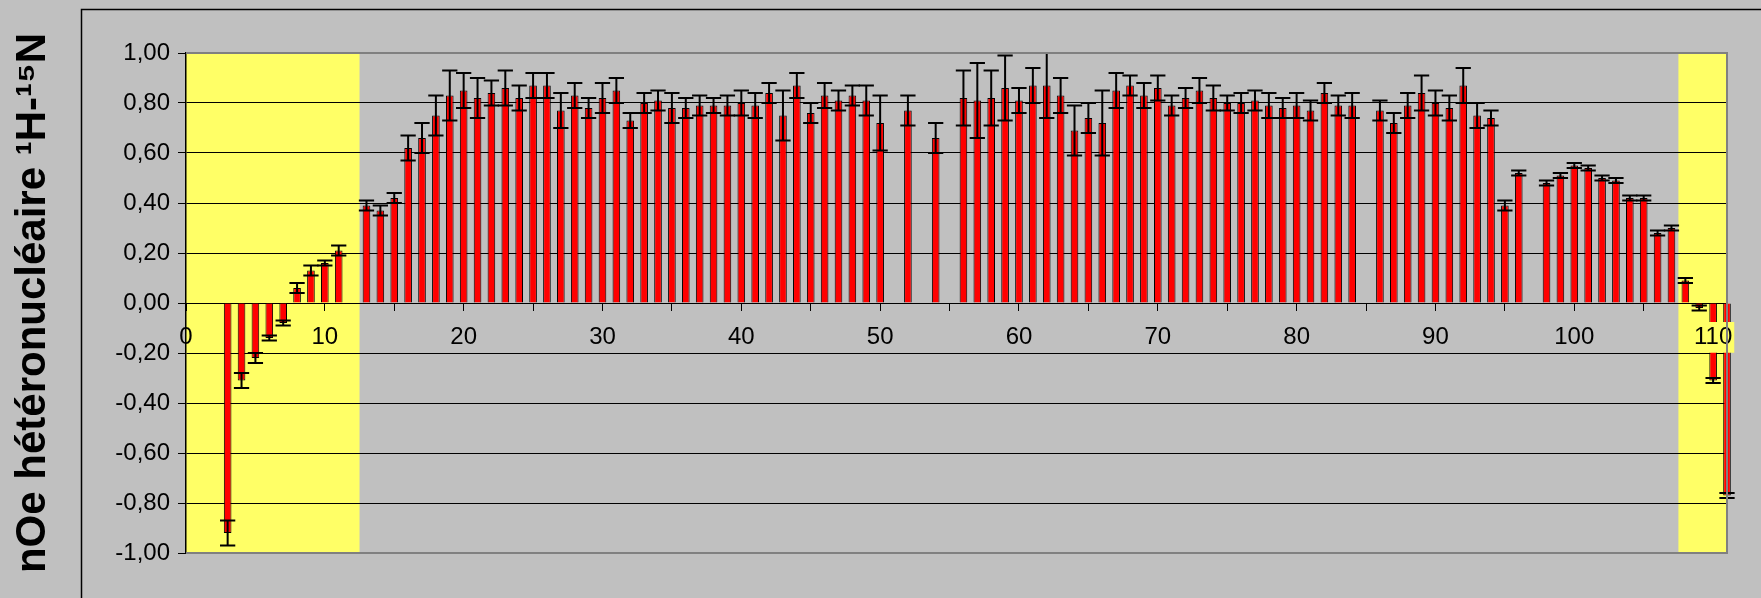 This screenshot has height=598, width=1761. I want to click on y-tick-label: 0,40, so click(146, 201).